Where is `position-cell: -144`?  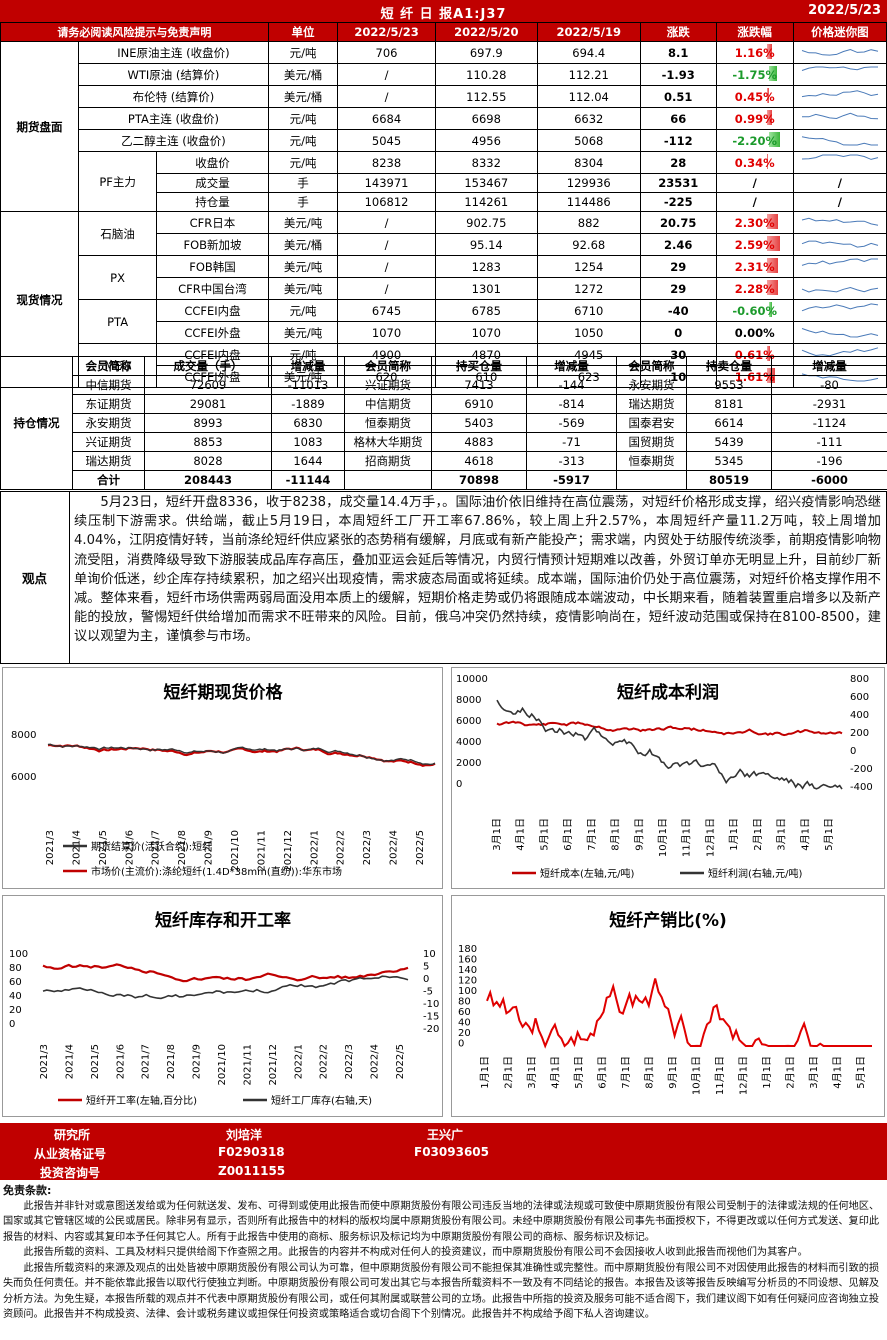 position-cell: -144 is located at coordinates (571, 385).